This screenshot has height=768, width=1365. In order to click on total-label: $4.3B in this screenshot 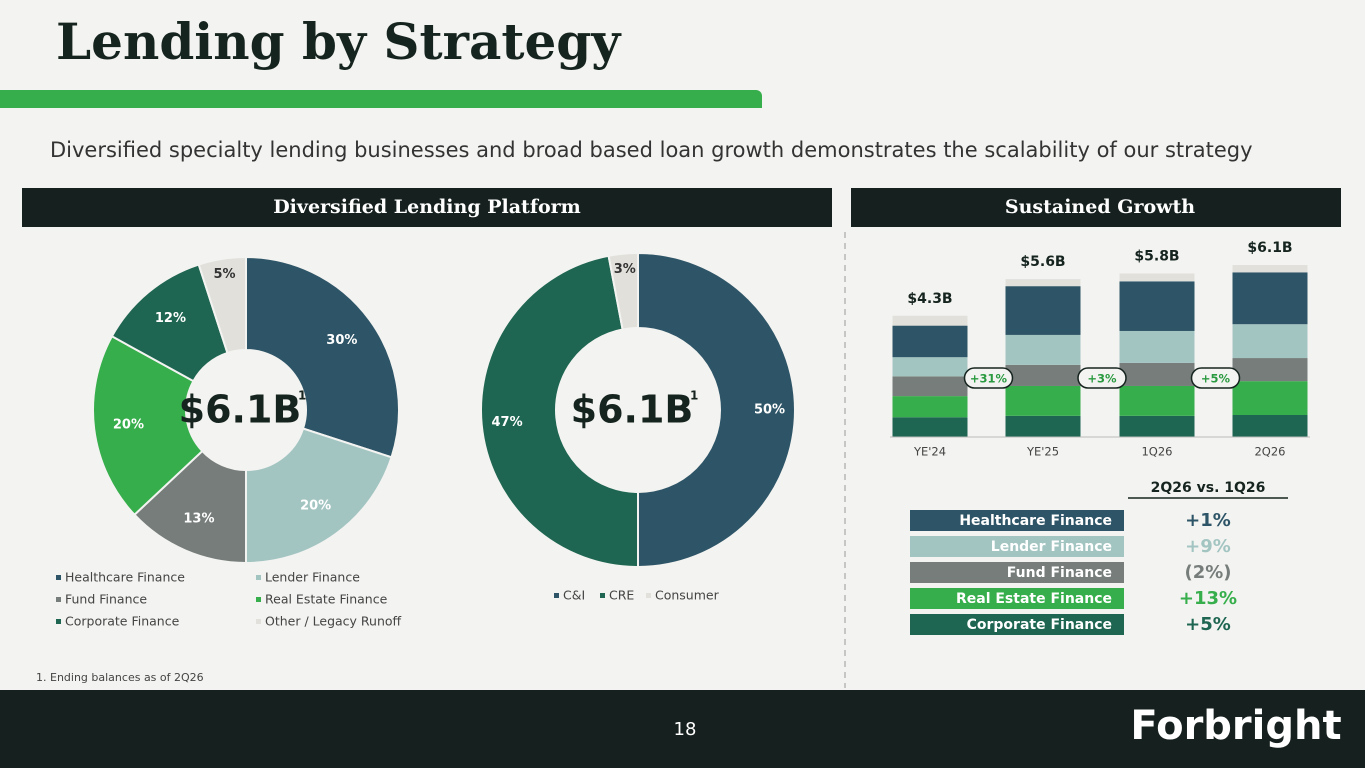, I will do `click(929, 299)`.